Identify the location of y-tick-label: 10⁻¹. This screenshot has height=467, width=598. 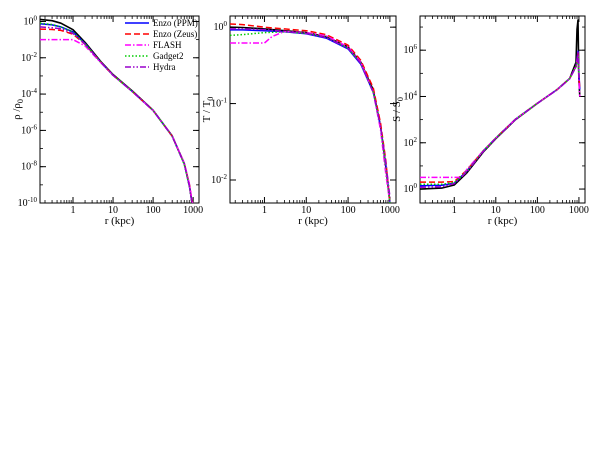
(219, 103).